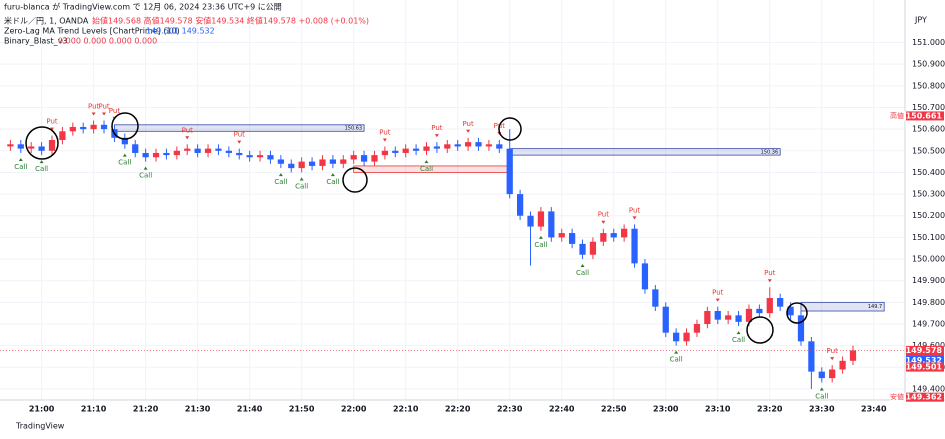  Describe the element at coordinates (180, 31) in the screenshot. I see `indicator-values: 149.501 149.532` at that location.